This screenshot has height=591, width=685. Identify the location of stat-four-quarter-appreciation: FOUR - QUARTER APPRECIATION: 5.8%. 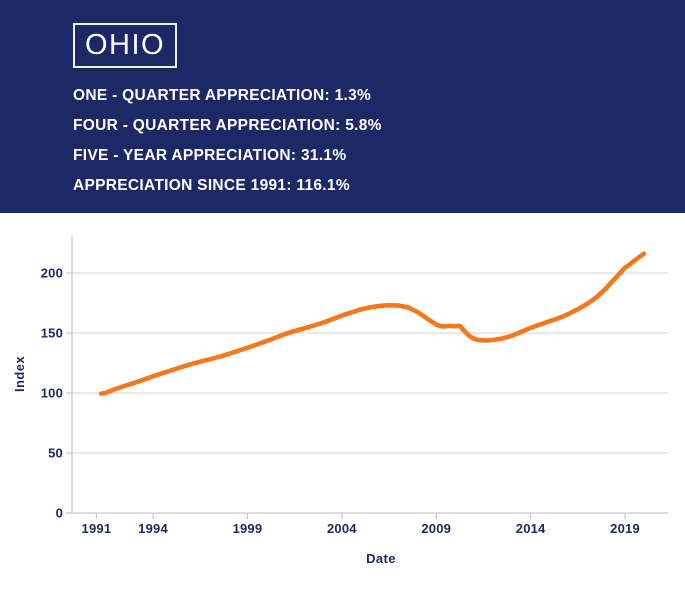
(227, 125).